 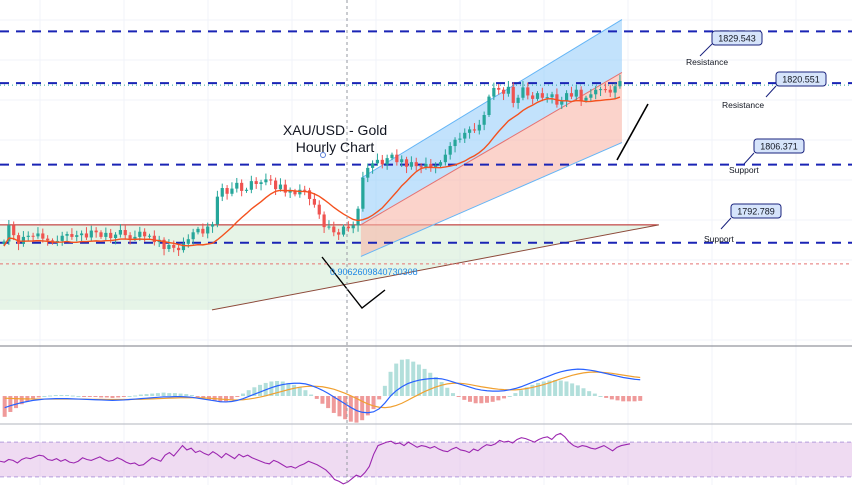 What do you see at coordinates (491, 99) in the screenshot?
I see `channel-upper-line` at bounding box center [491, 99].